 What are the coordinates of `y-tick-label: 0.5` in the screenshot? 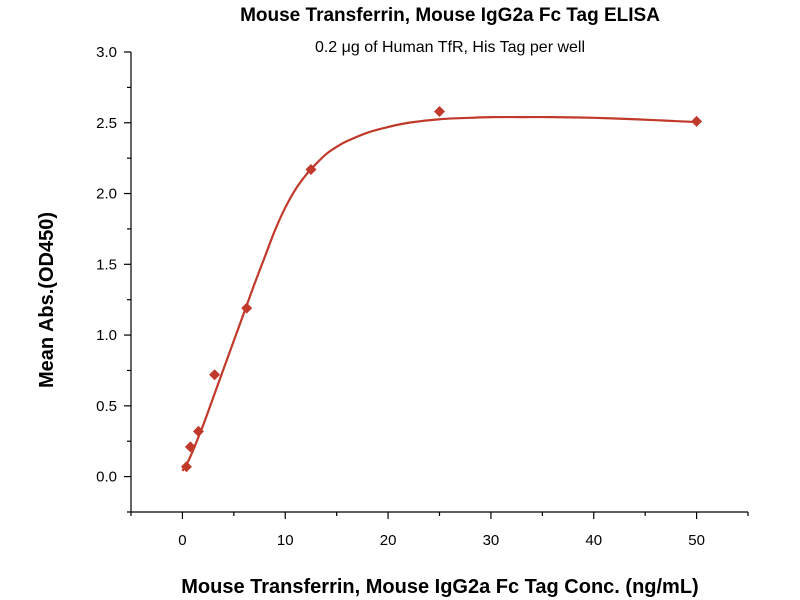 It's located at (106, 406).